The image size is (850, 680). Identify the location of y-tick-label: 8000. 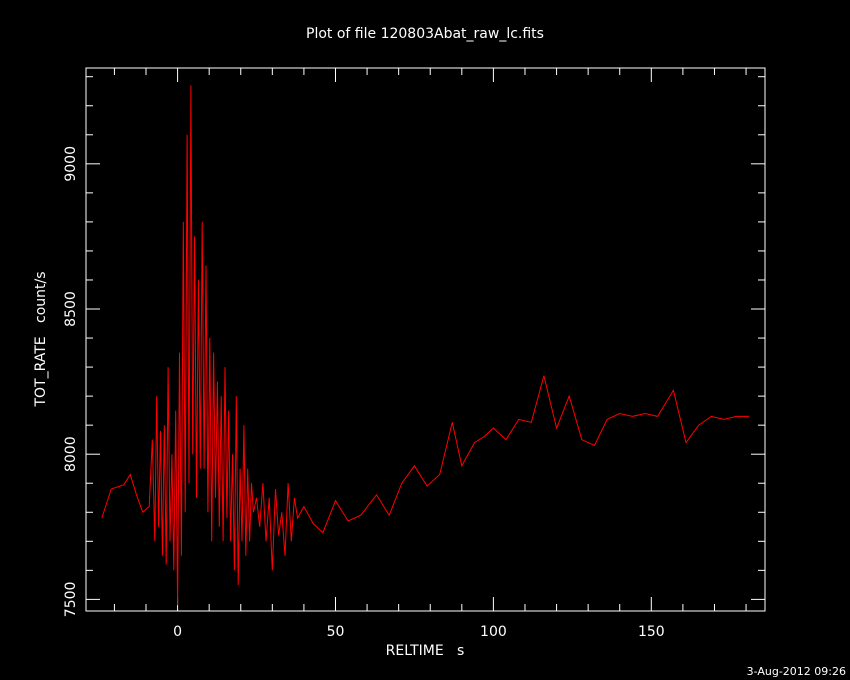
(71, 454).